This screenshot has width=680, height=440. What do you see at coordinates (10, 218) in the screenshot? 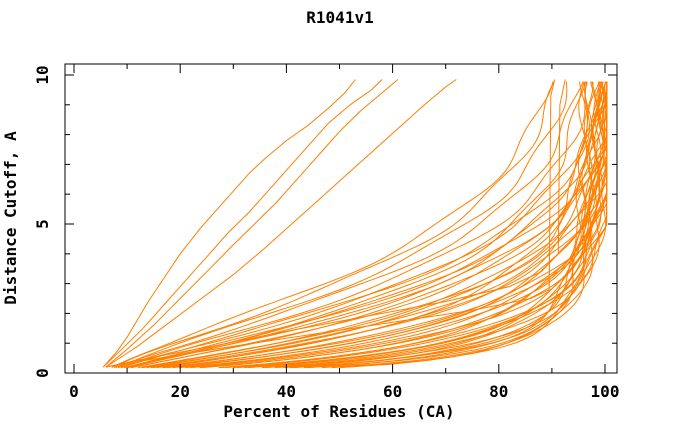
I see `y-axis-title: Distance Cutoff, A` at bounding box center [10, 218].